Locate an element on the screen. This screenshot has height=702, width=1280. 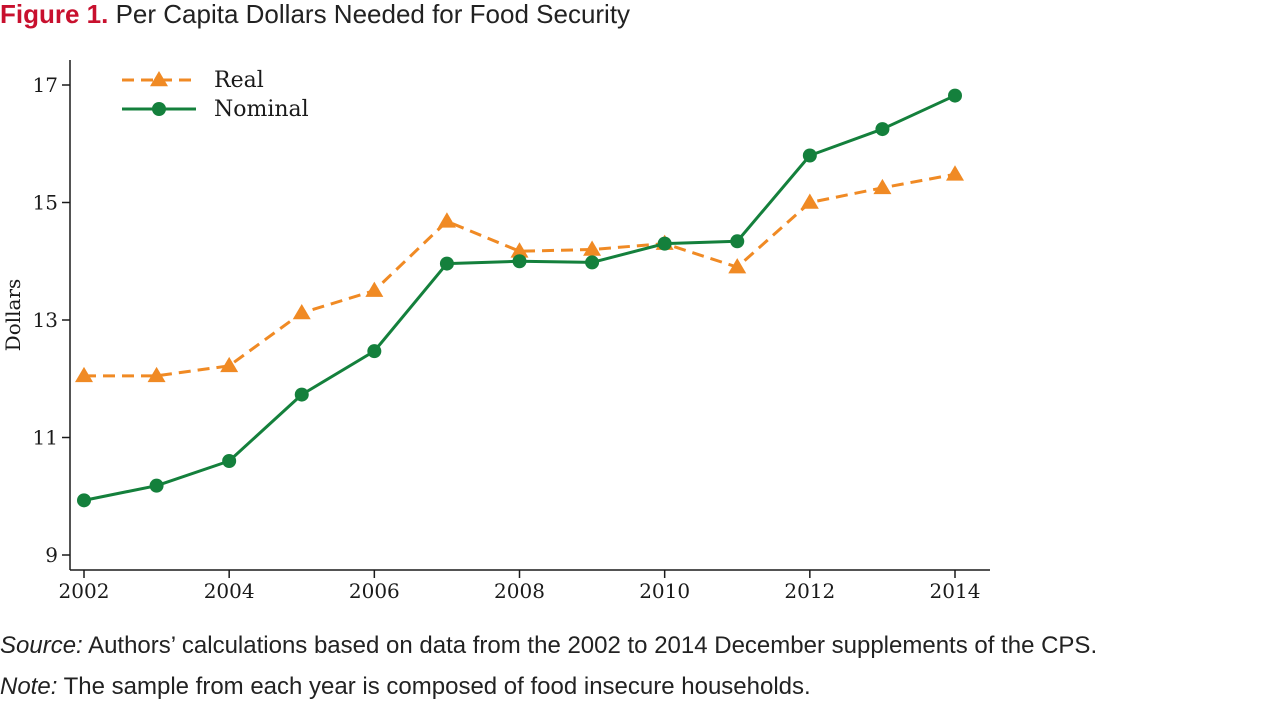
legend-label-nominal: Nominal is located at coordinates (261, 109).